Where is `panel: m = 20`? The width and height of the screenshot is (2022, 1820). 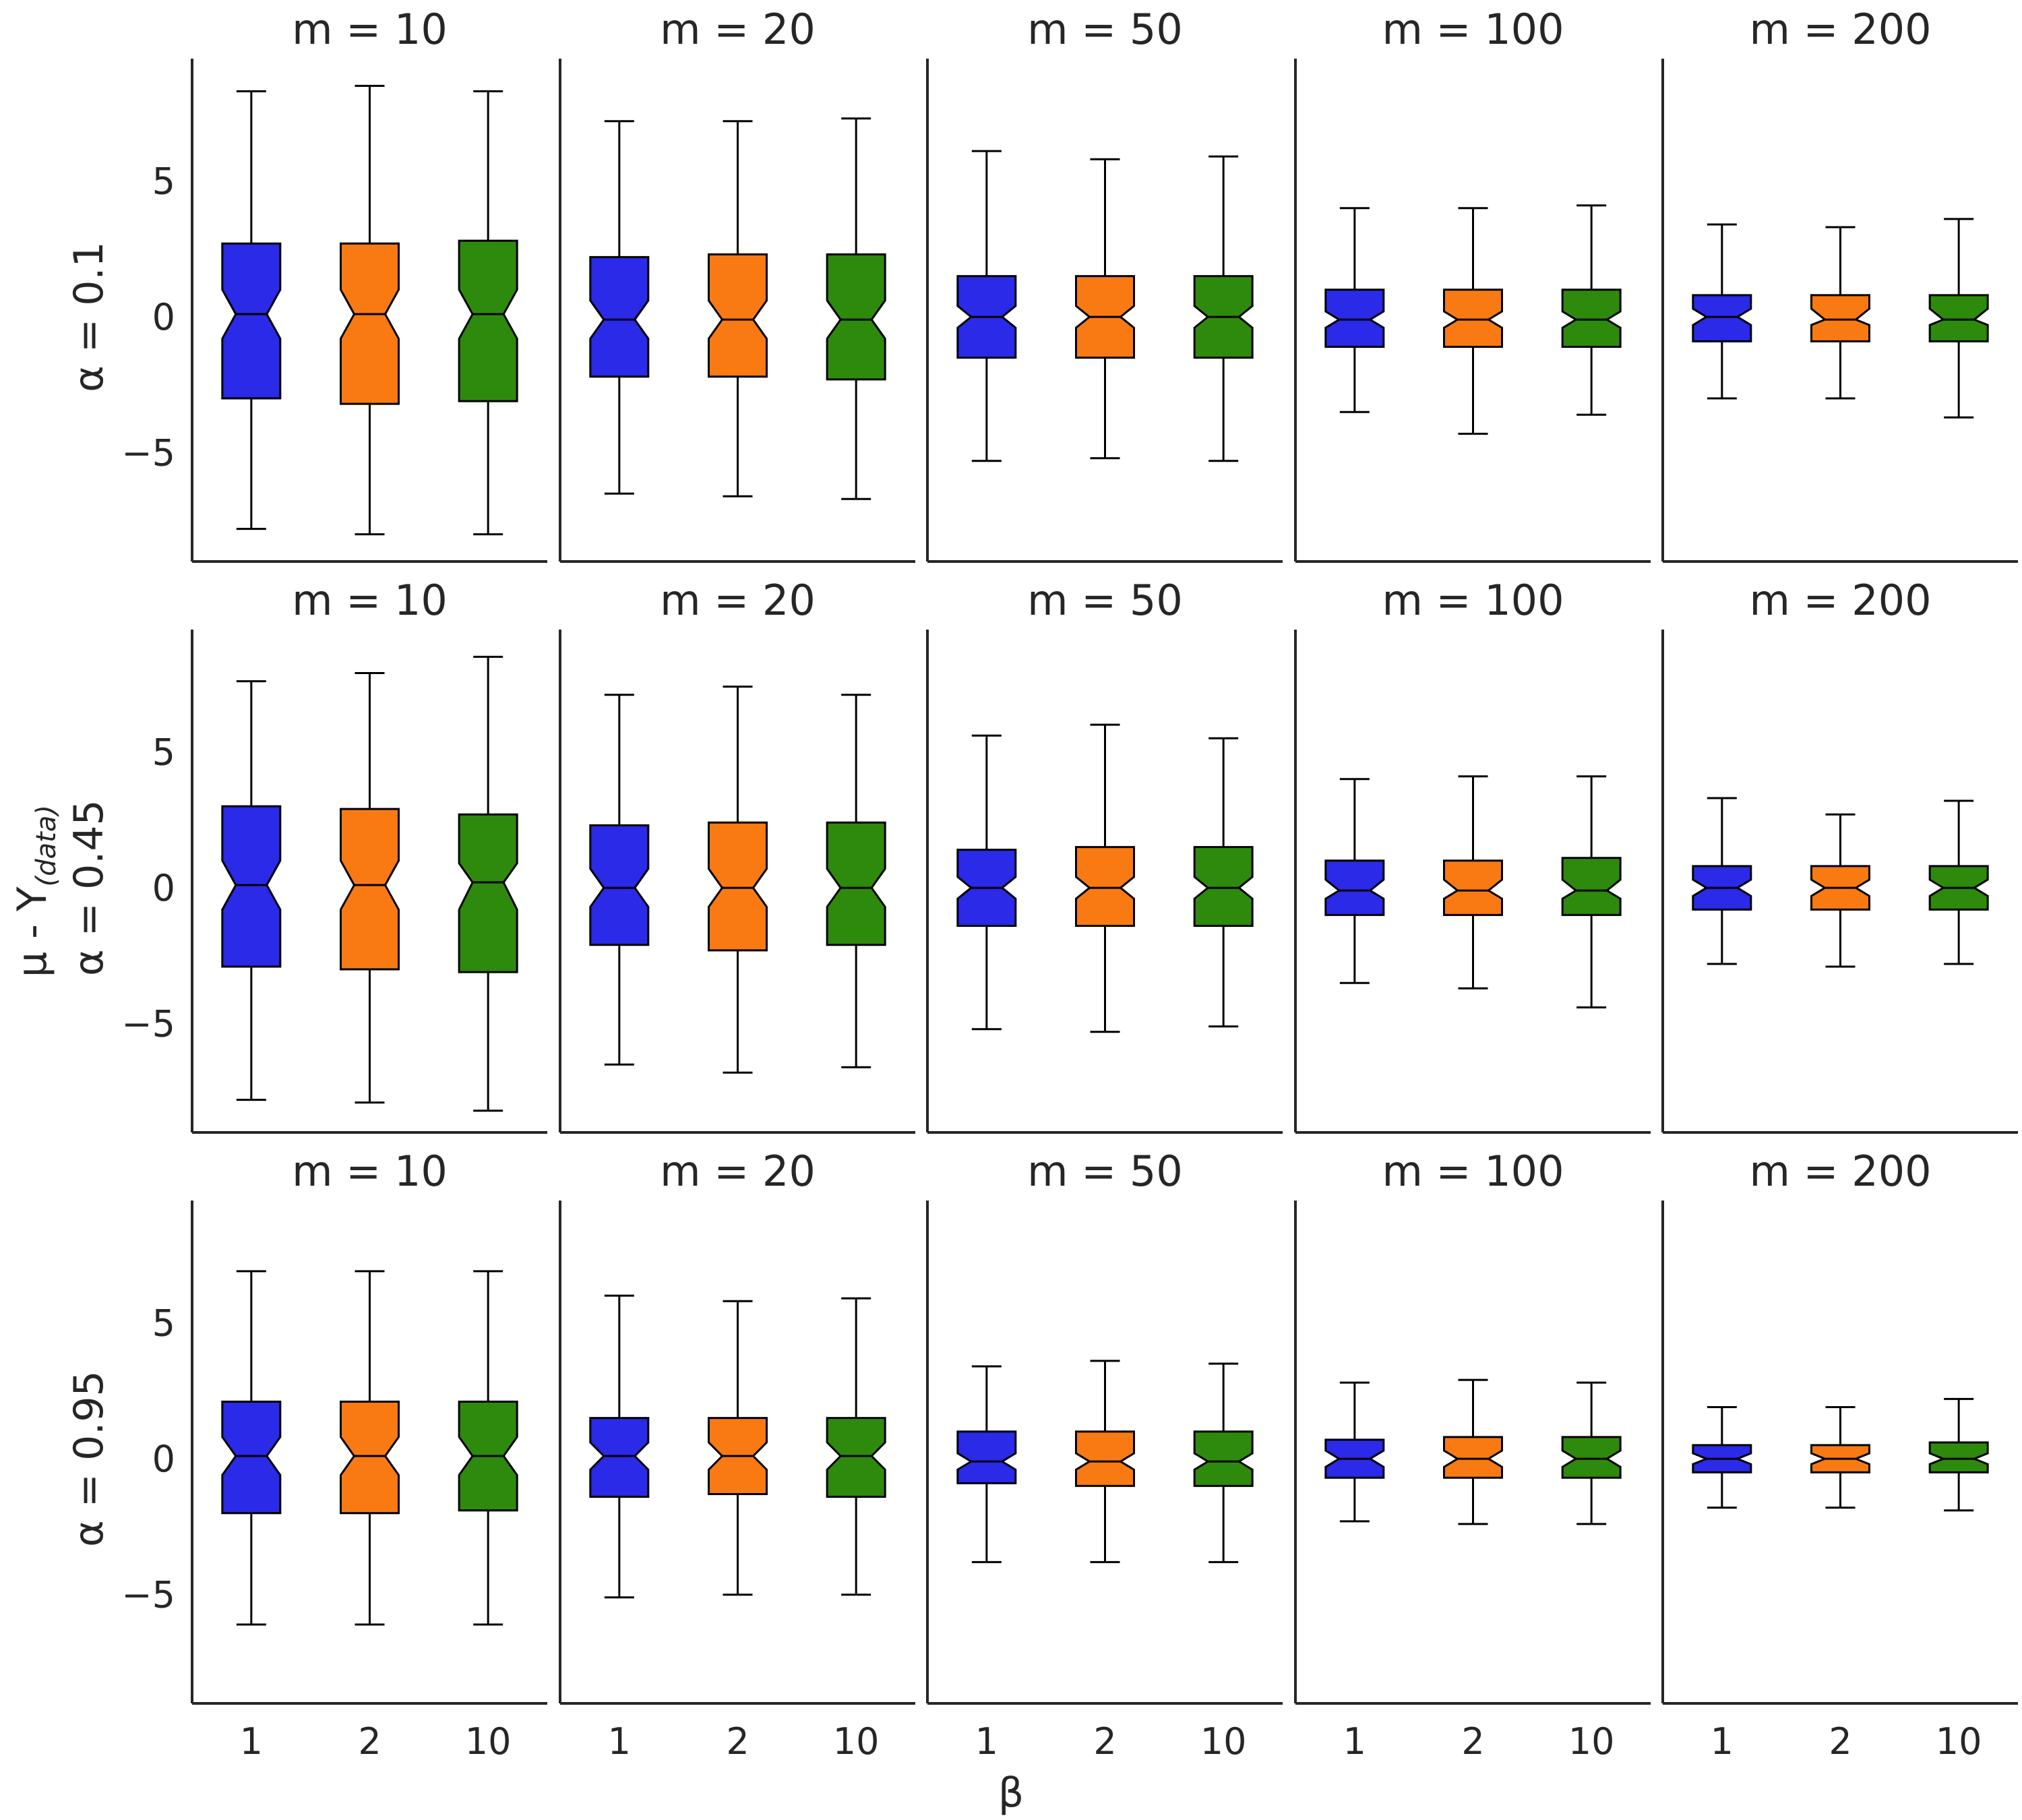 panel: m = 20 is located at coordinates (737, 284).